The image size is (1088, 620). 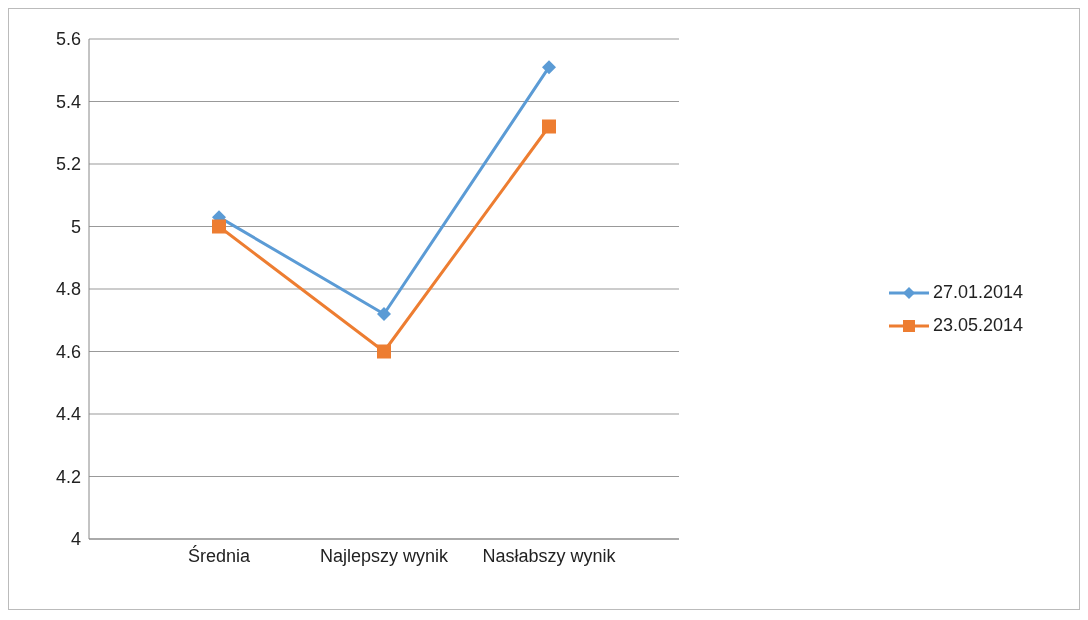 I want to click on y-tick-label: 4.6, so click(x=68, y=351).